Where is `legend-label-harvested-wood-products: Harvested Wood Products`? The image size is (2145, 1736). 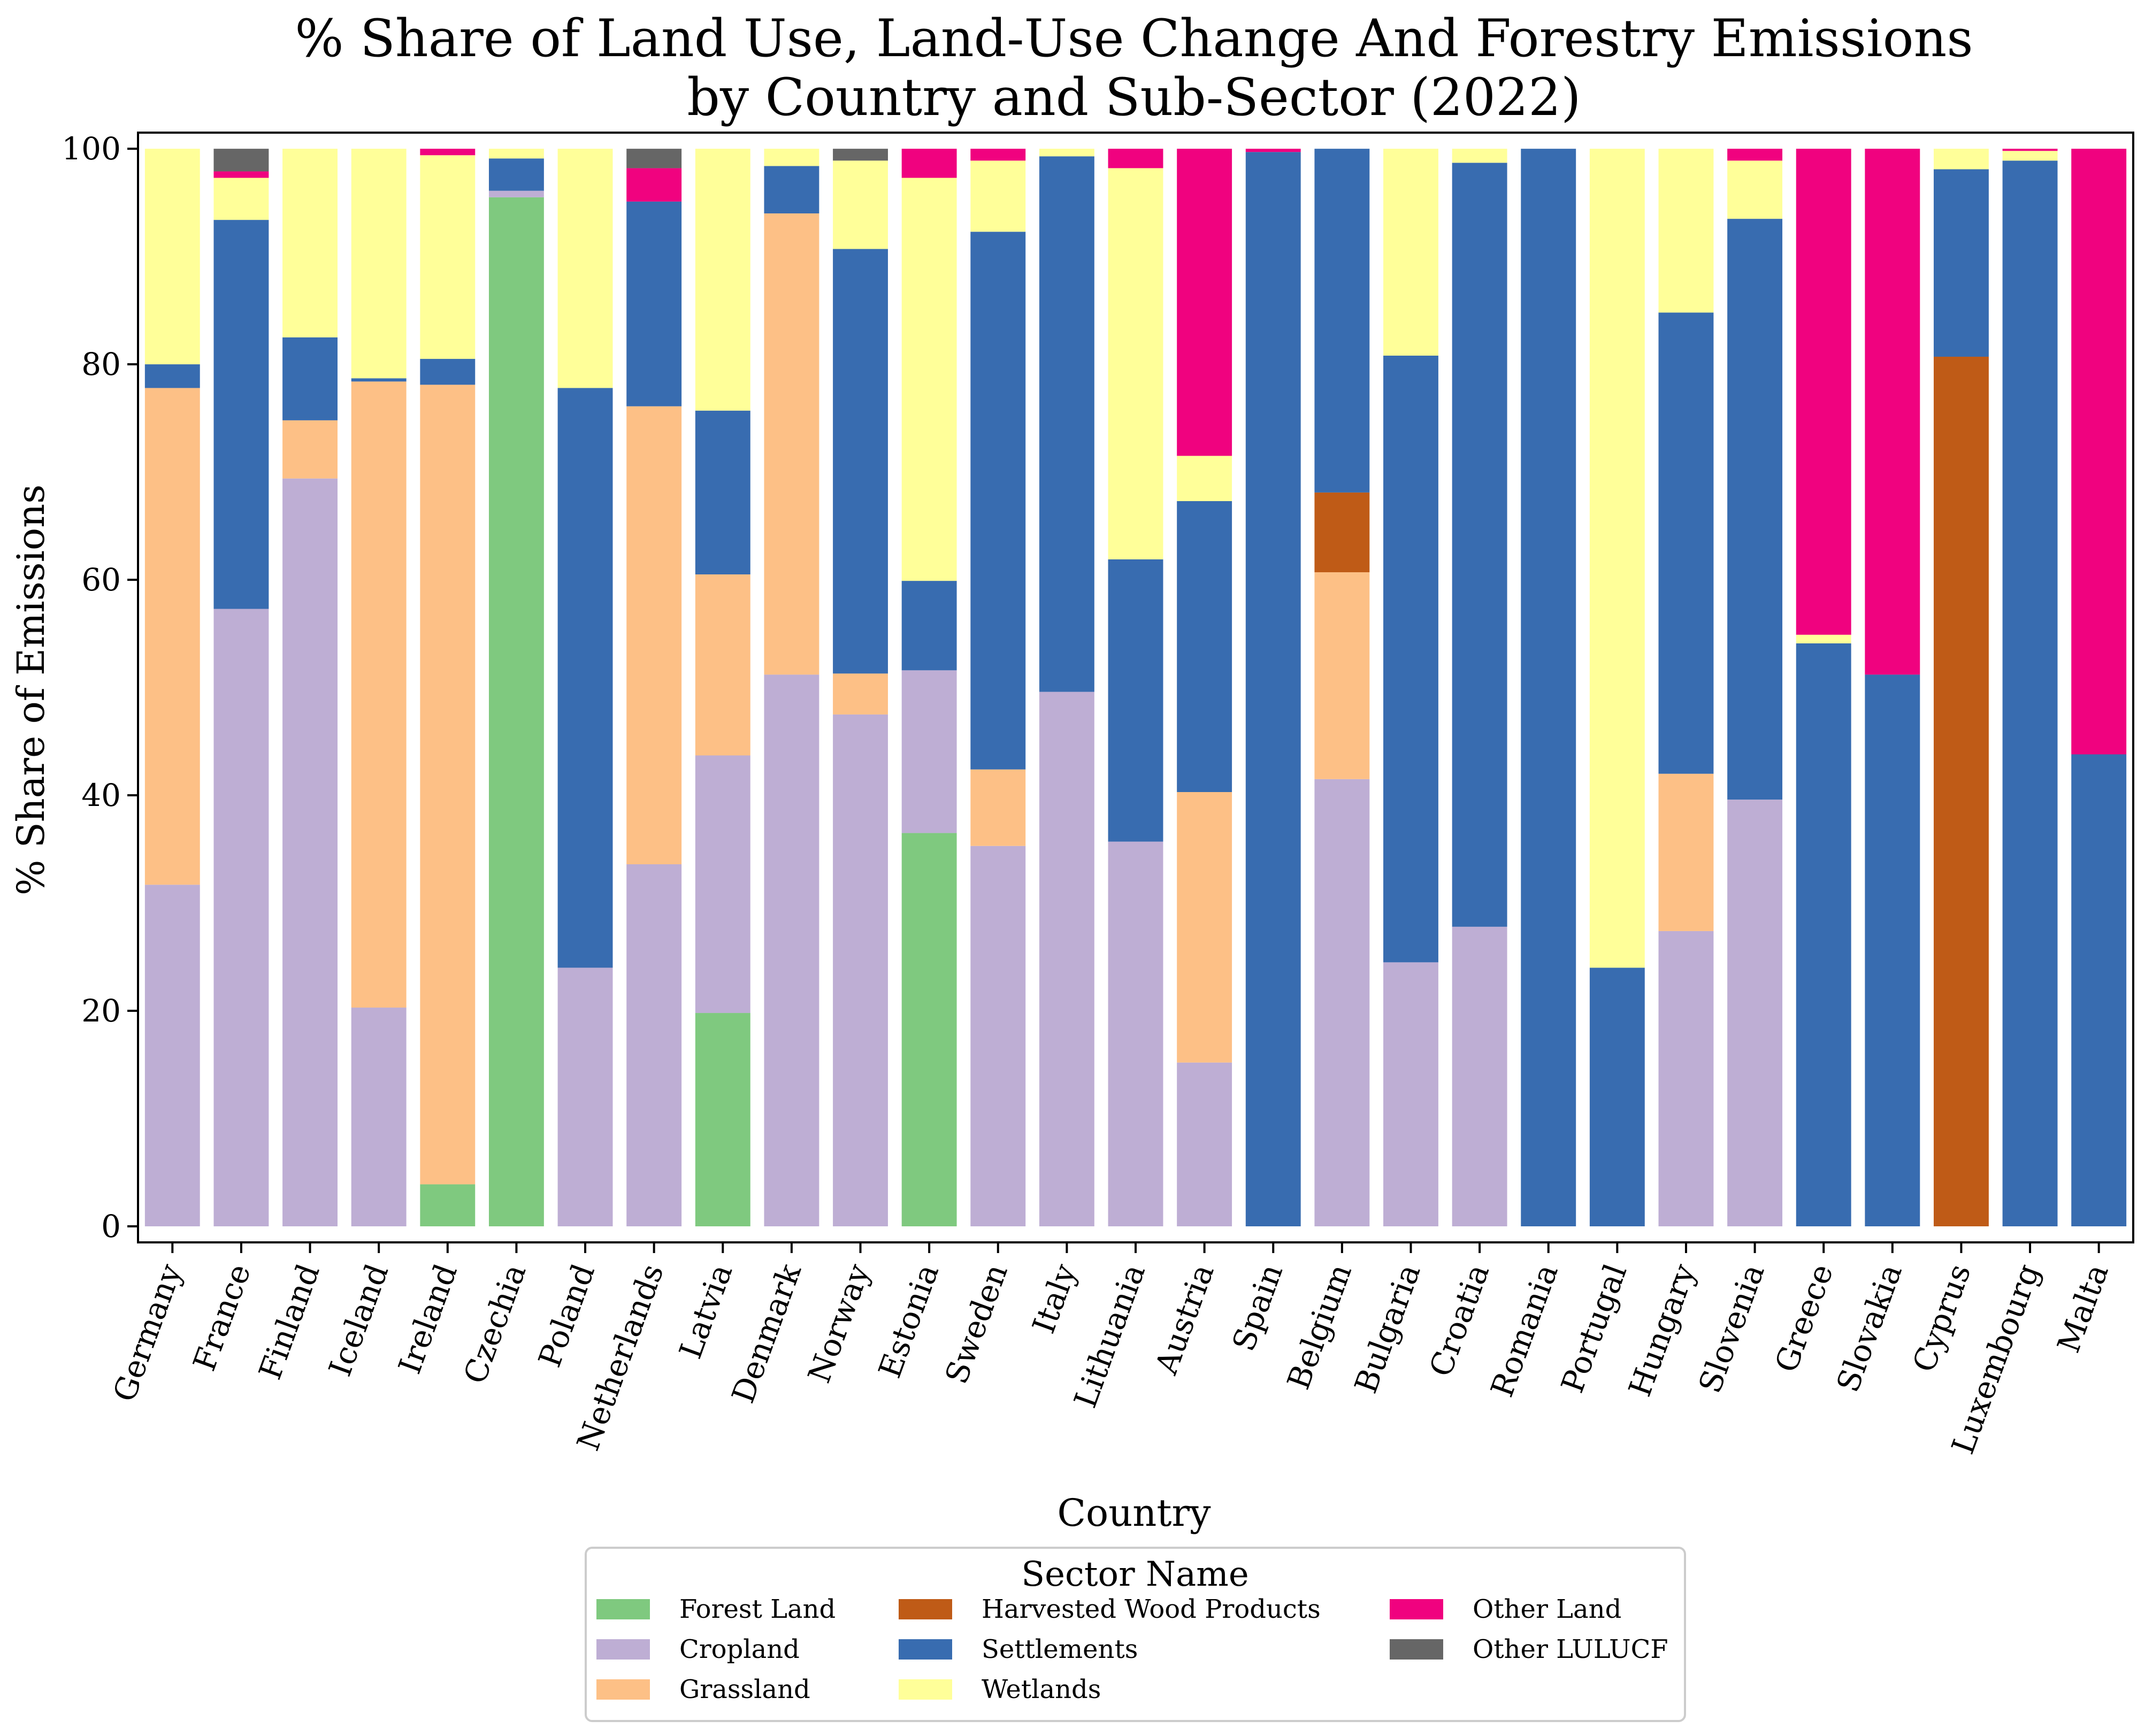 legend-label-harvested-wood-products: Harvested Wood Products is located at coordinates (1152, 1609).